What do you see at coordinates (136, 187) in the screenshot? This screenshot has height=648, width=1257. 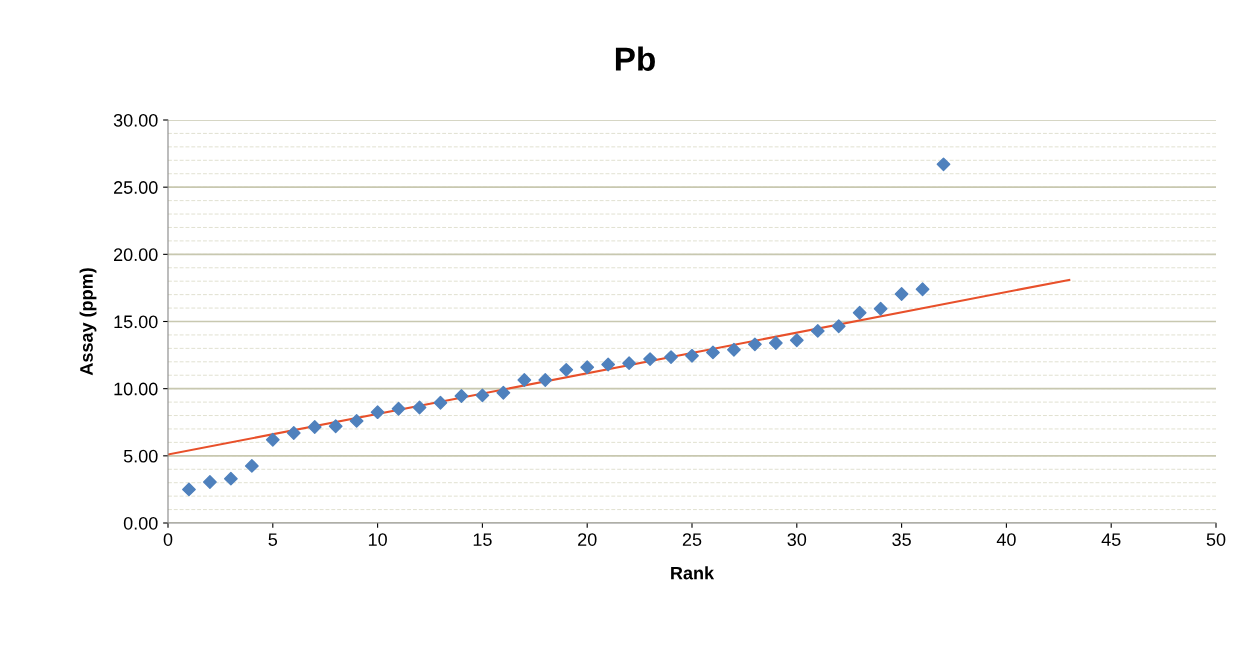 I see `y-tick-label: 25.00` at bounding box center [136, 187].